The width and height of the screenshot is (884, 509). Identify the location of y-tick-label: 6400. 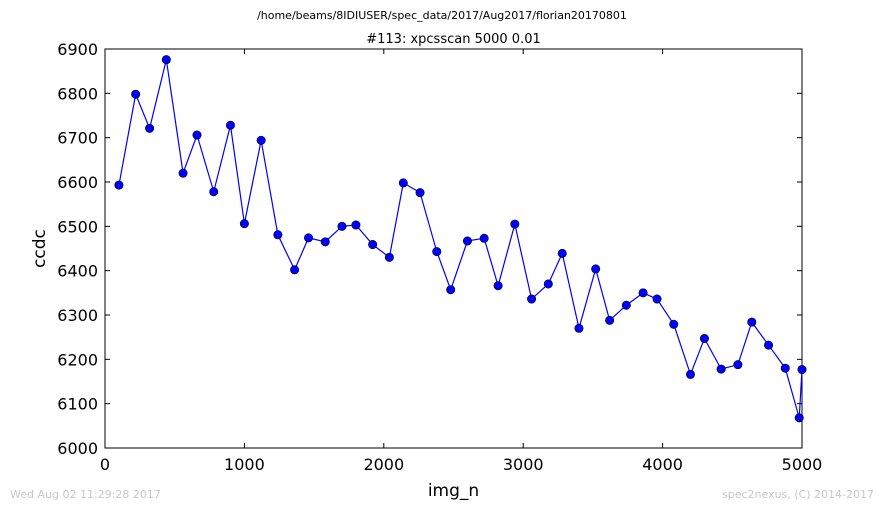
(77, 271).